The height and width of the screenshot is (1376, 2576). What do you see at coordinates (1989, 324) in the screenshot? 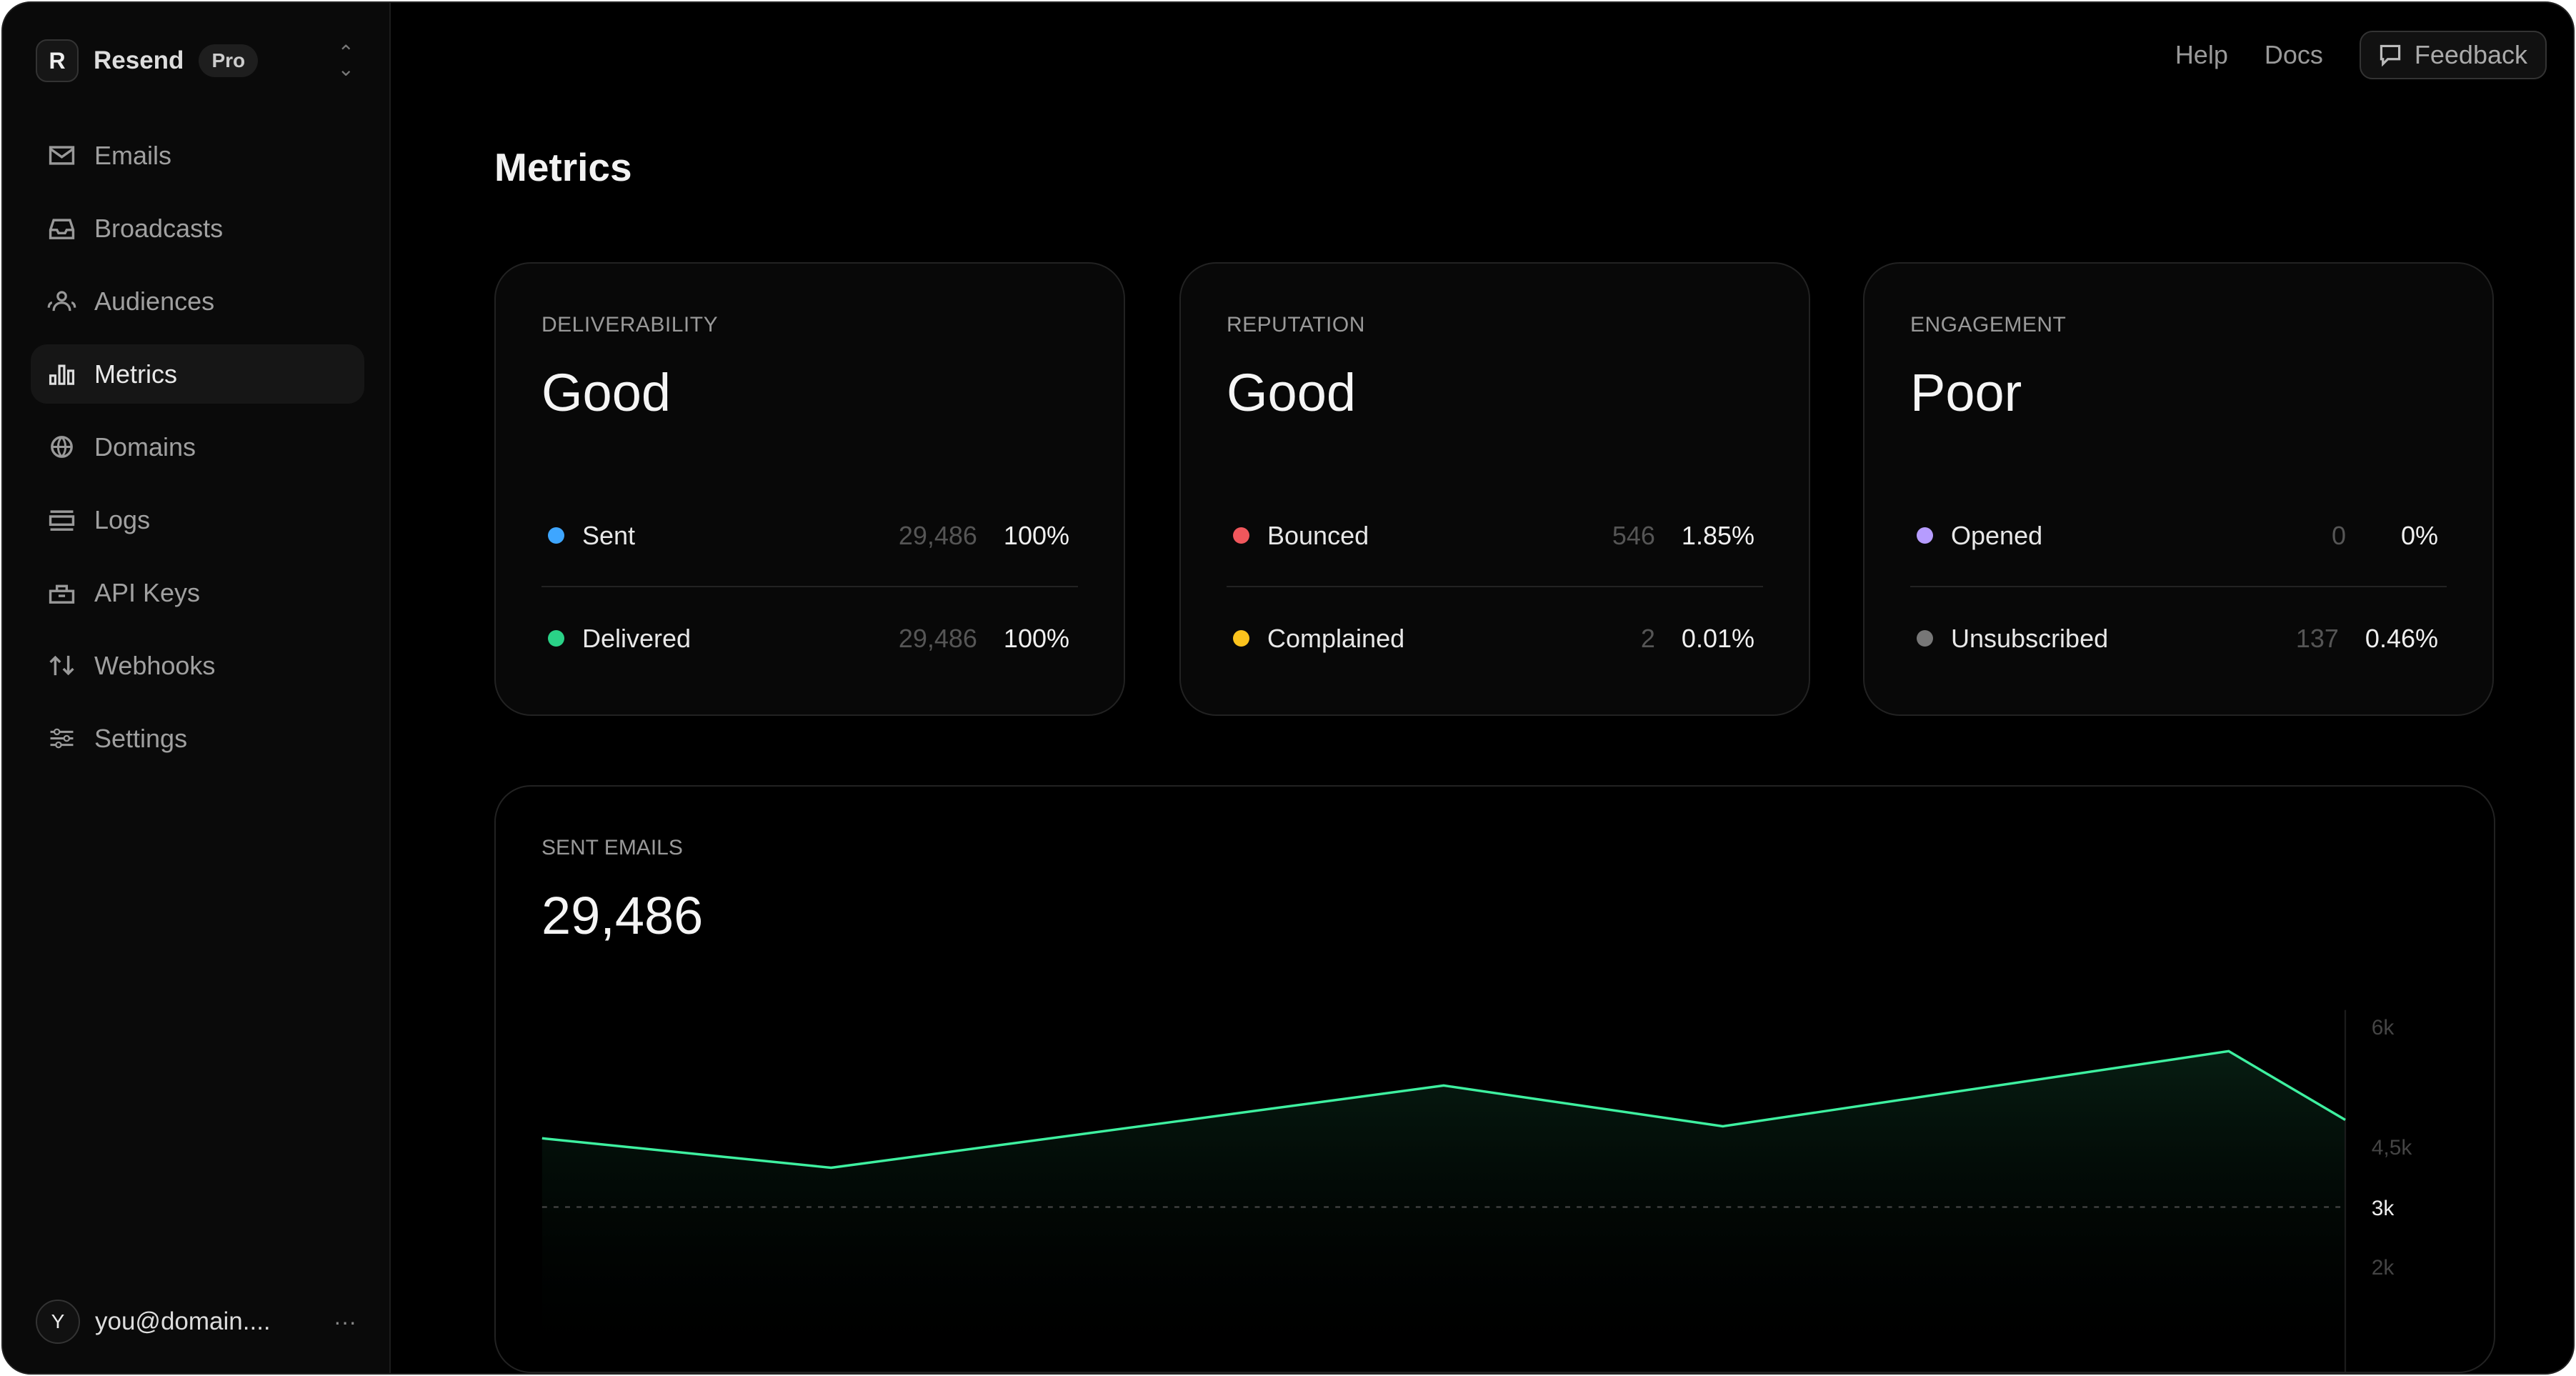
I see `card-label: ENGAGEMENT` at bounding box center [1989, 324].